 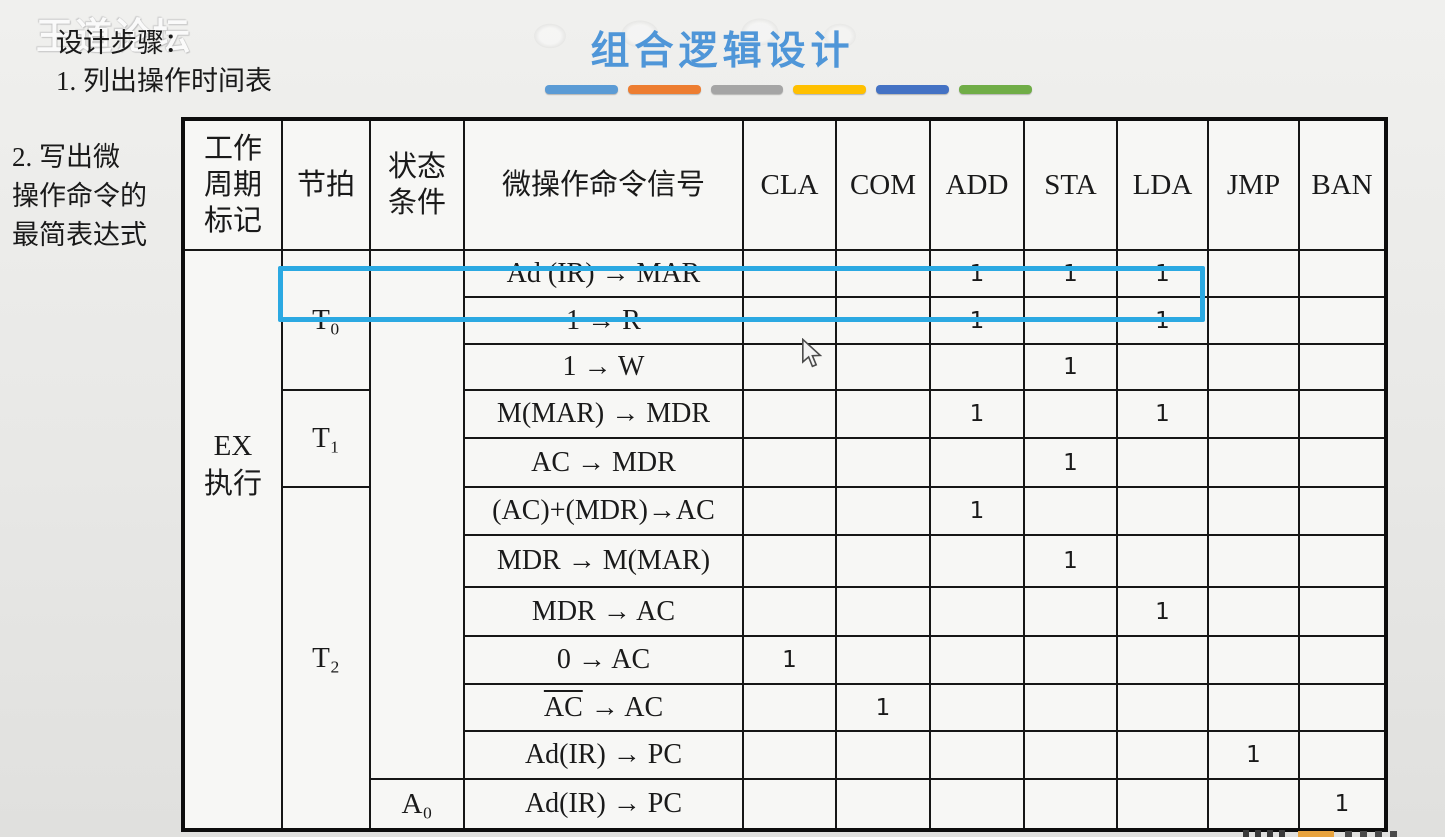 I want to click on beat-t1-cell: T₁, so click(x=326, y=438).